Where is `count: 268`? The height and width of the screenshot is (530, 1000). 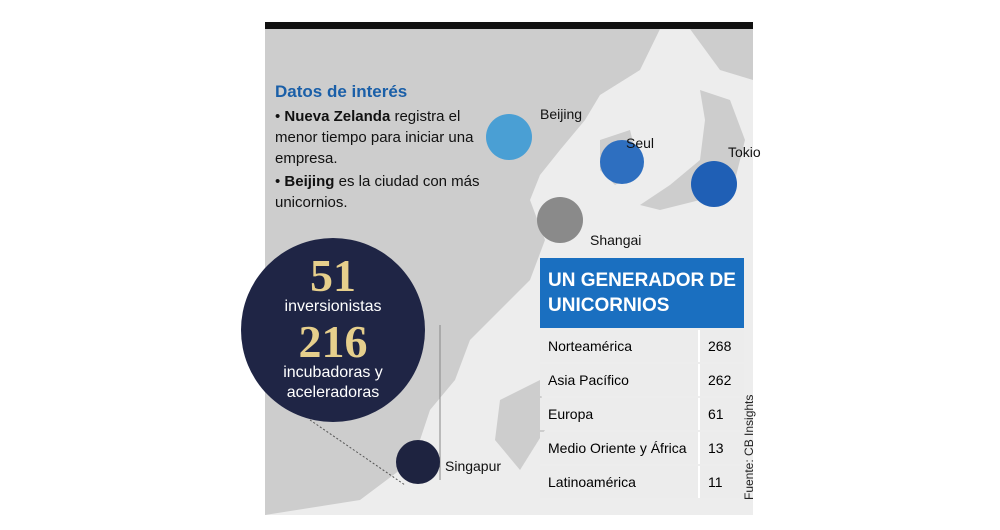 count: 268 is located at coordinates (720, 346).